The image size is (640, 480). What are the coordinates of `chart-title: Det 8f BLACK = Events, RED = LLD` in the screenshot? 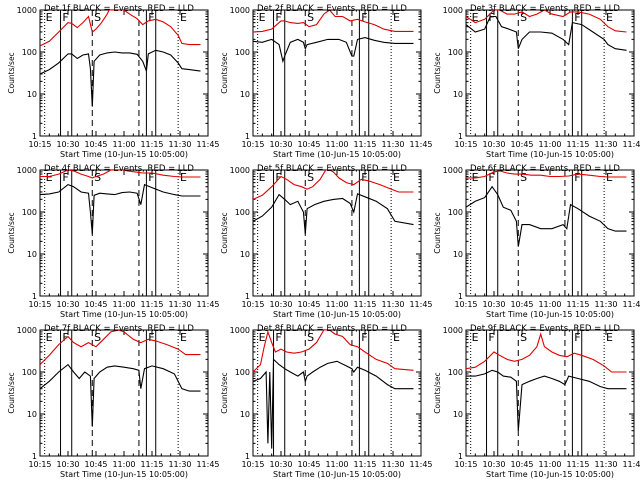 It's located at (332, 329).